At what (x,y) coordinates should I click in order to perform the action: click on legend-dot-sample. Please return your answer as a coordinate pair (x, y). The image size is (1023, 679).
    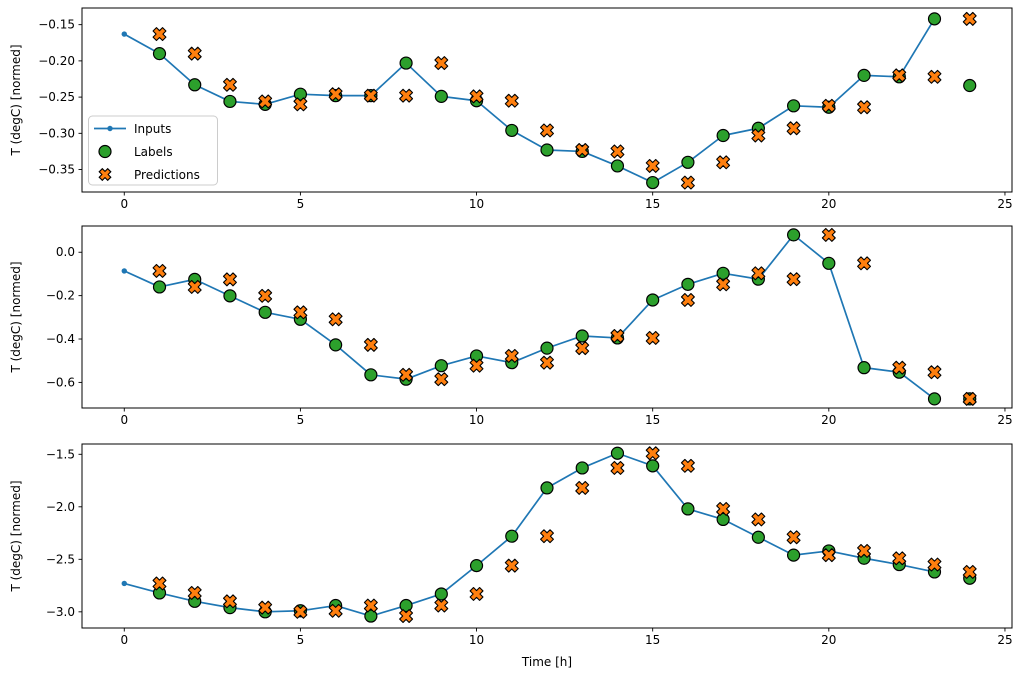
    Looking at the image, I should click on (110, 128).